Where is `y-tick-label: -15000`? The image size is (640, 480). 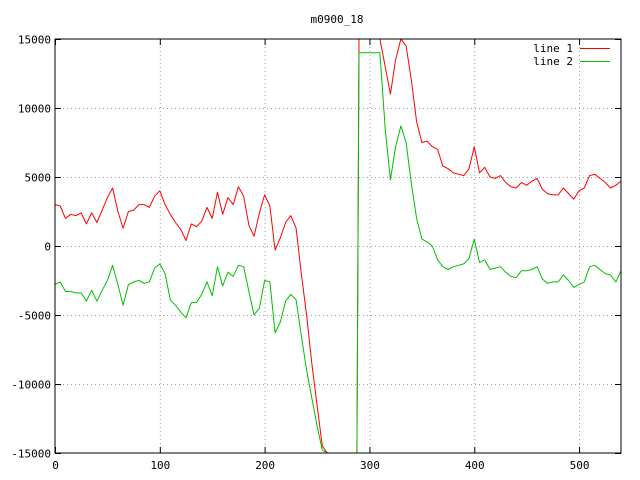 y-tick-label: -15000 is located at coordinates (31, 454).